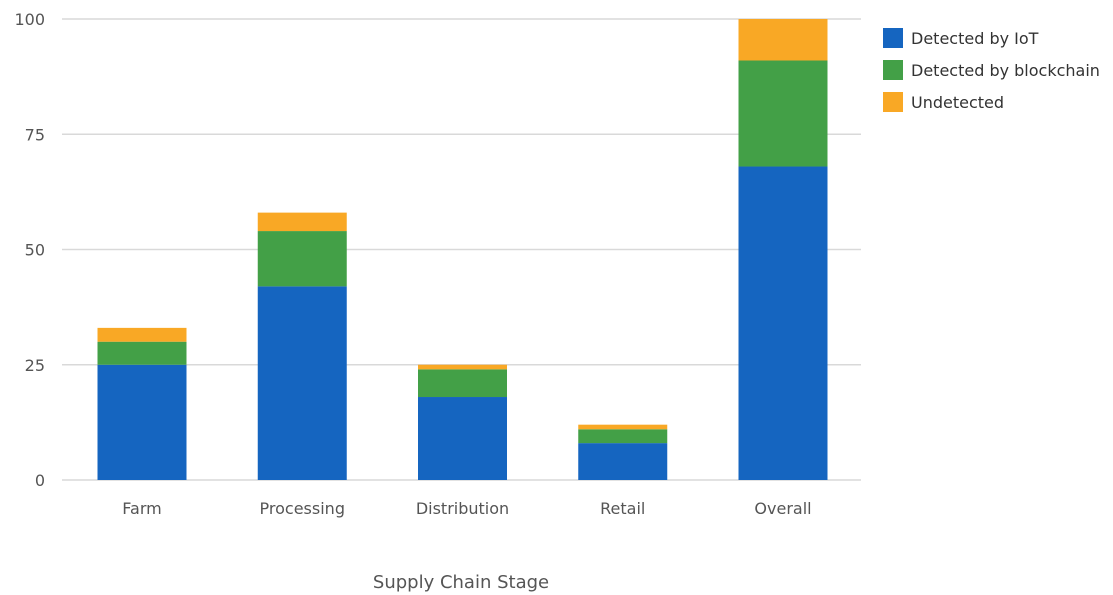 This screenshot has width=1113, height=595. I want to click on legend-label: Detected by IoT, so click(975, 38).